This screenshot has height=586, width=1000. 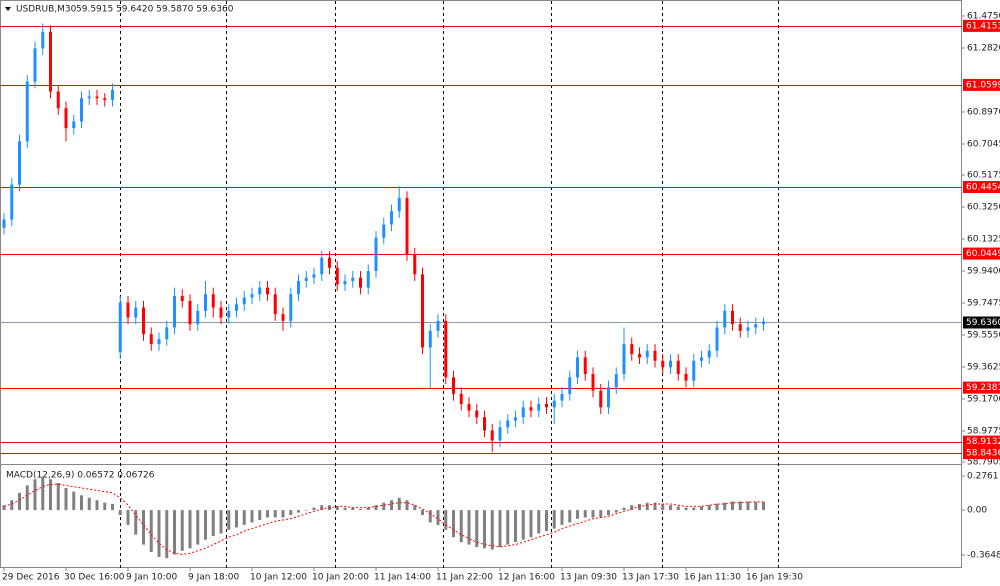 I want to click on menu-arrow, so click(x=8, y=9).